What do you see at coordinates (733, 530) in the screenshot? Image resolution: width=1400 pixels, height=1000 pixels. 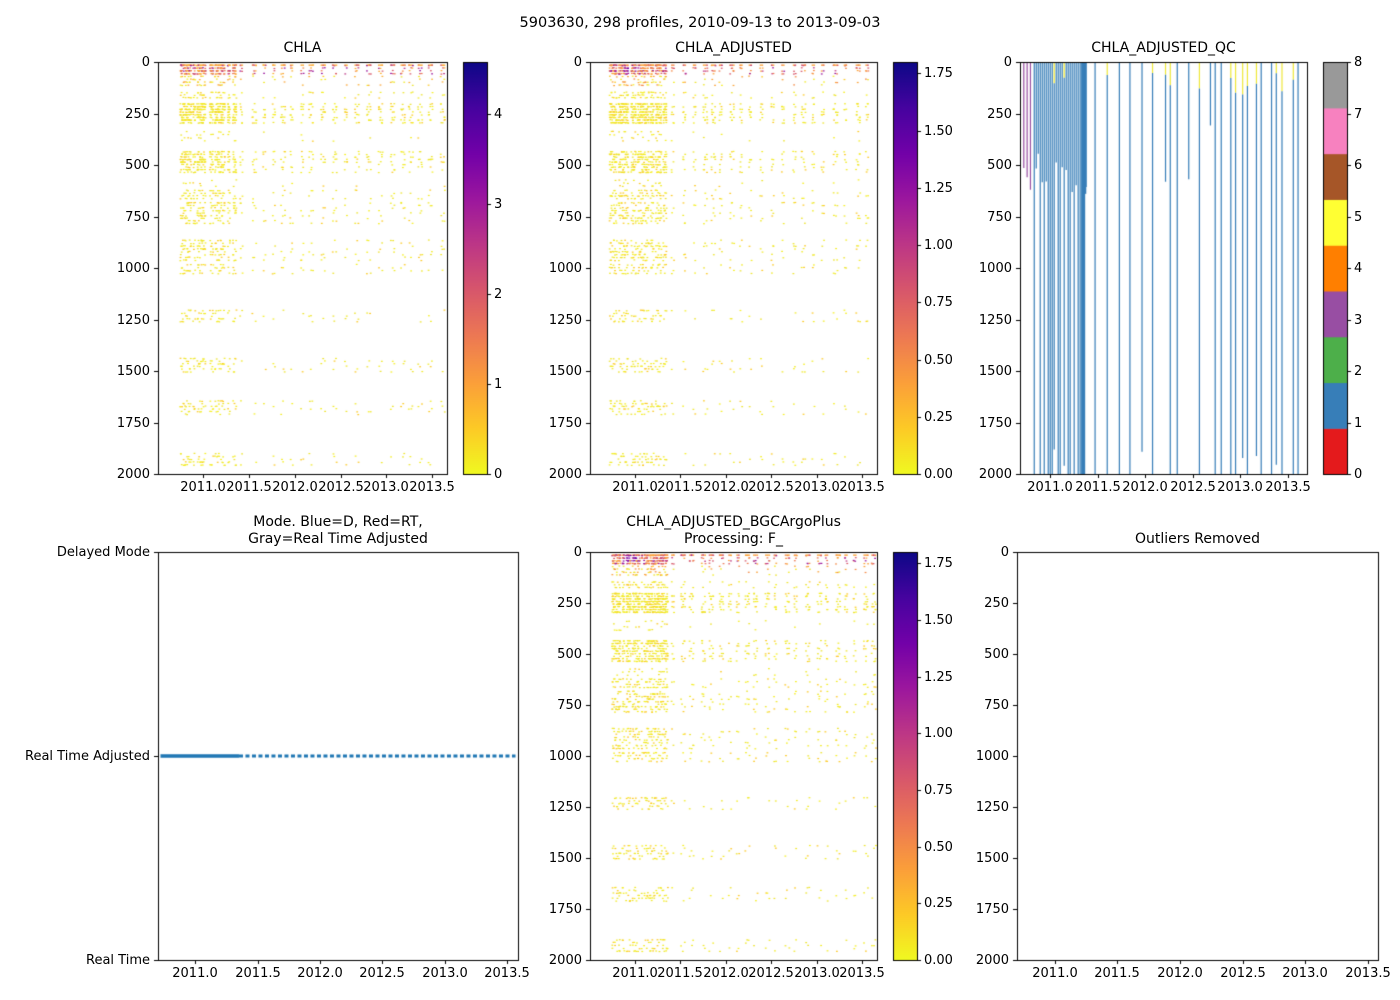 I see `subplot-bgc-title: CHLA_ADJUSTED_BGCArgoPlus Processing: F_` at bounding box center [733, 530].